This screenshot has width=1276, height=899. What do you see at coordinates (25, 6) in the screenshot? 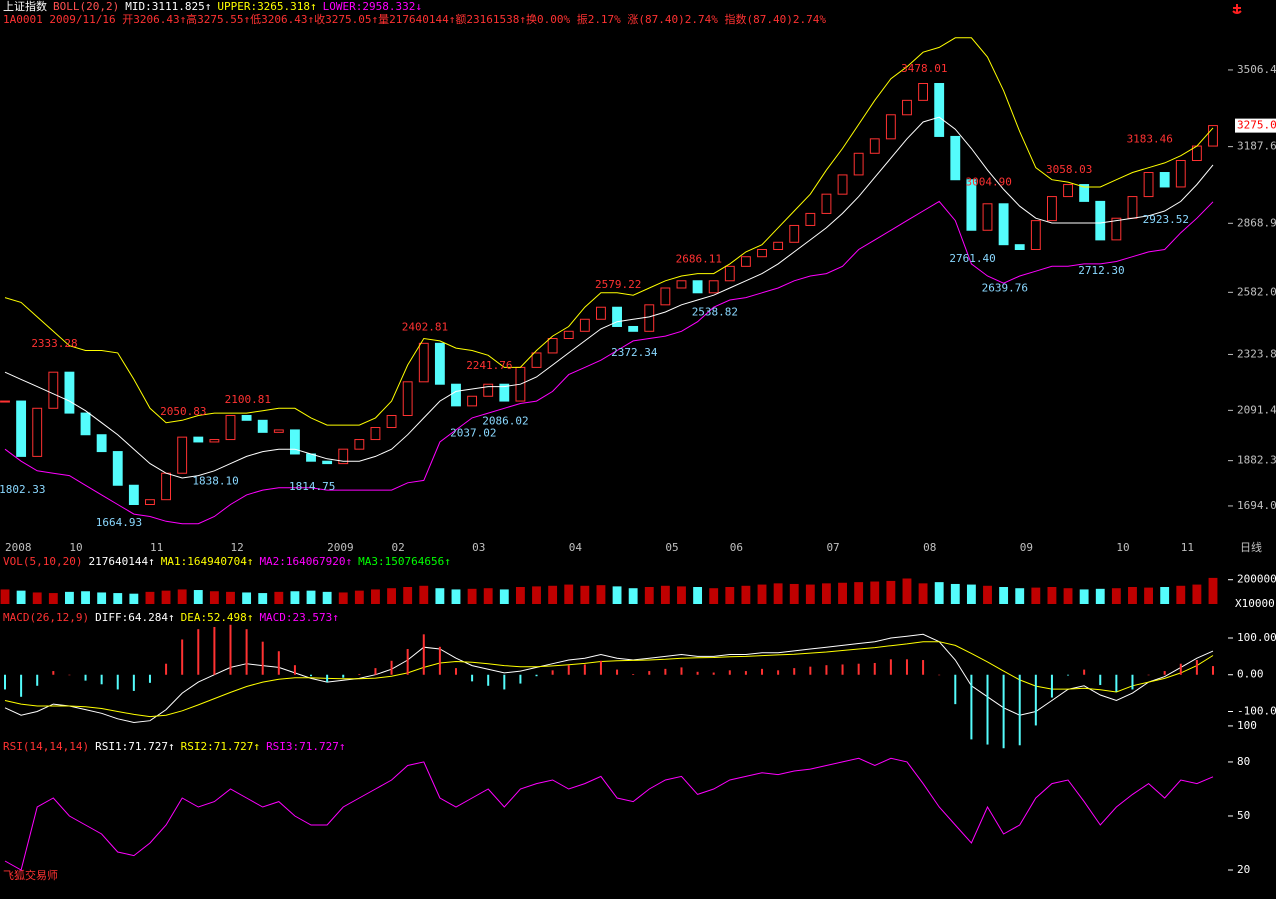
I see `legend-entry: 上证指数` at bounding box center [25, 6].